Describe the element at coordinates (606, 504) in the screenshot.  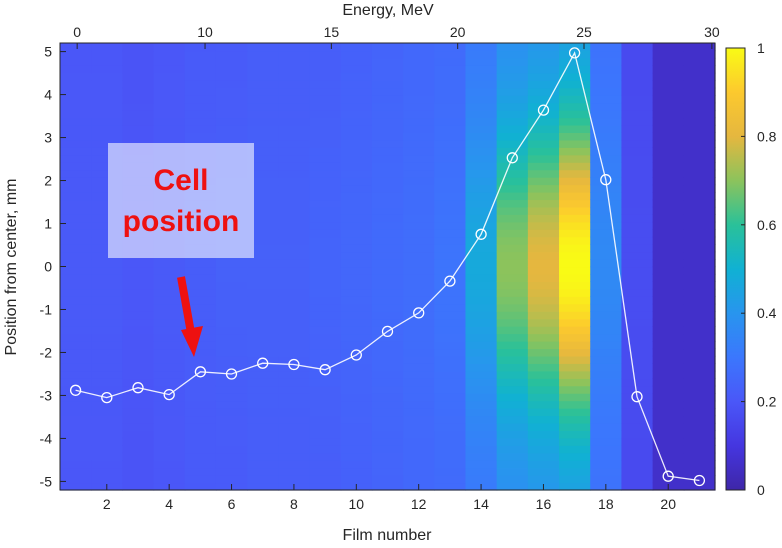
I see `x-tick-label: 18` at that location.